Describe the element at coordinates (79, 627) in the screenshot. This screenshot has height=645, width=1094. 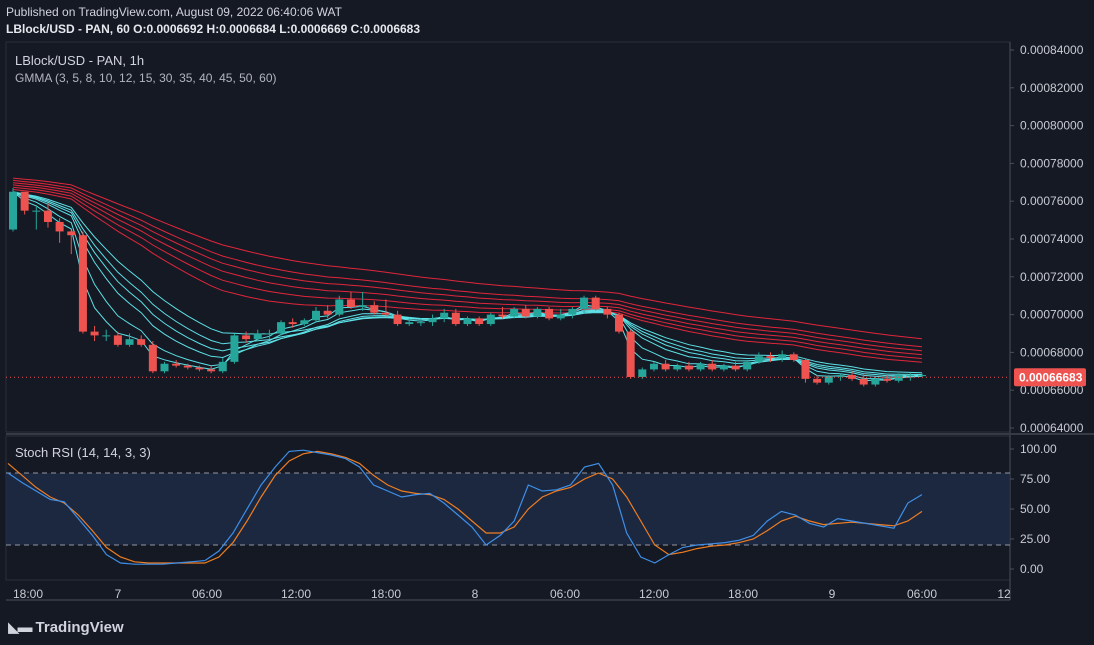
I see `tradingview-brand-text: TradingView` at that location.